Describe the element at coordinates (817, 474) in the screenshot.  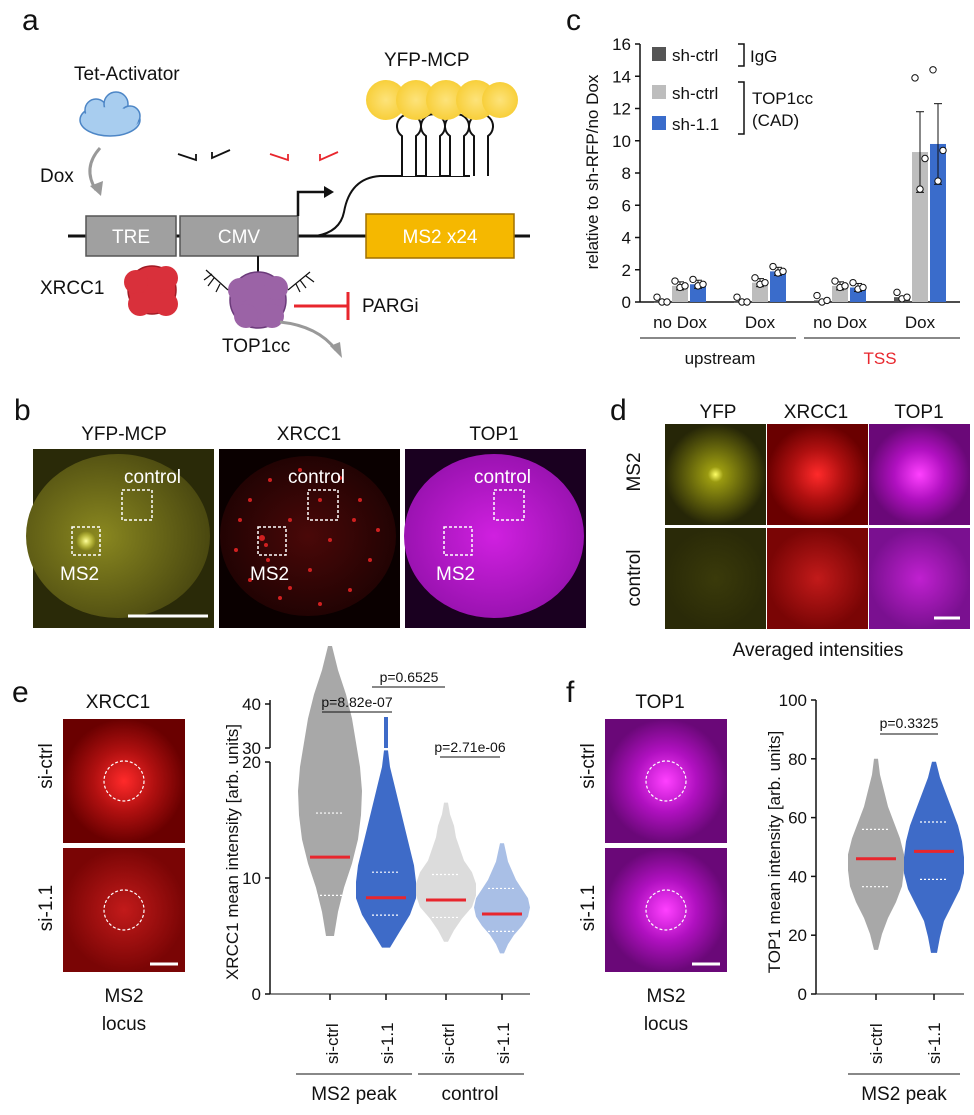
I see `avg-xrcc1-ms2` at that location.